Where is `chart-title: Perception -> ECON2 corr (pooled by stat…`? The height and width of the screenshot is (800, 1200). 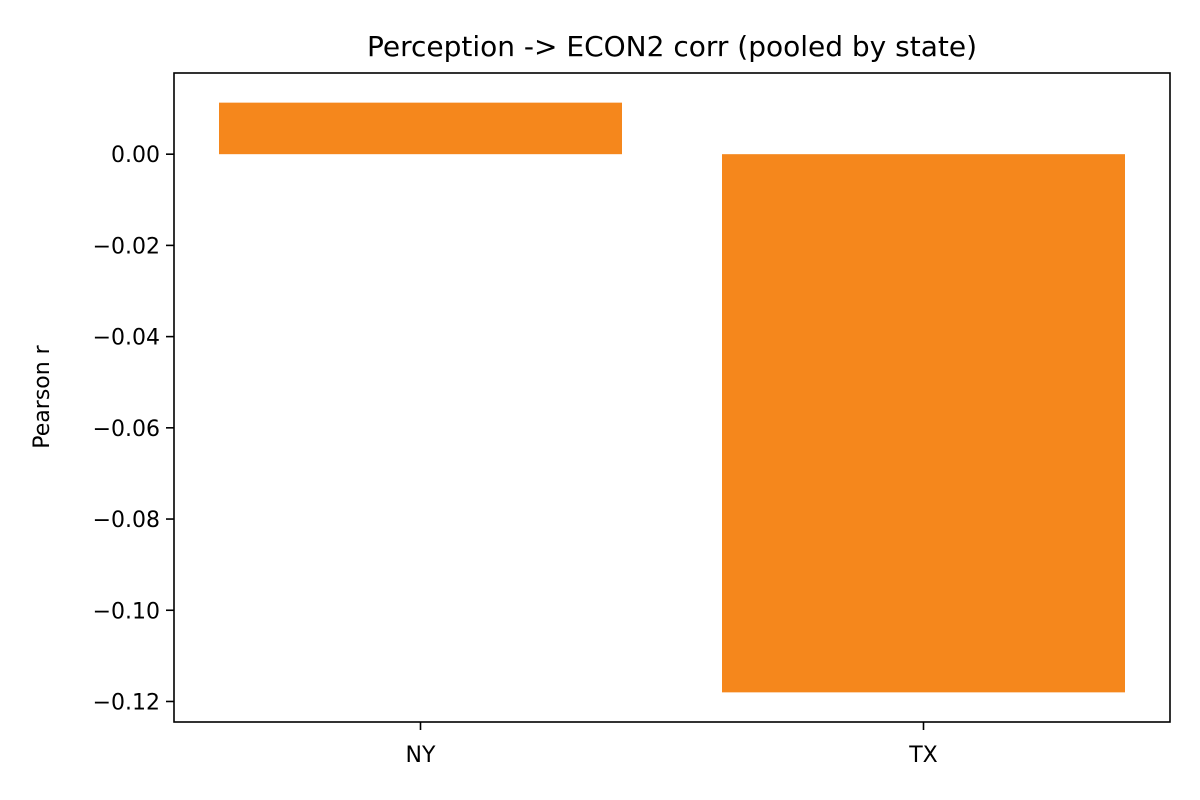
chart-title: Perception -> ECON2 corr (pooled by stat… is located at coordinates (672, 46).